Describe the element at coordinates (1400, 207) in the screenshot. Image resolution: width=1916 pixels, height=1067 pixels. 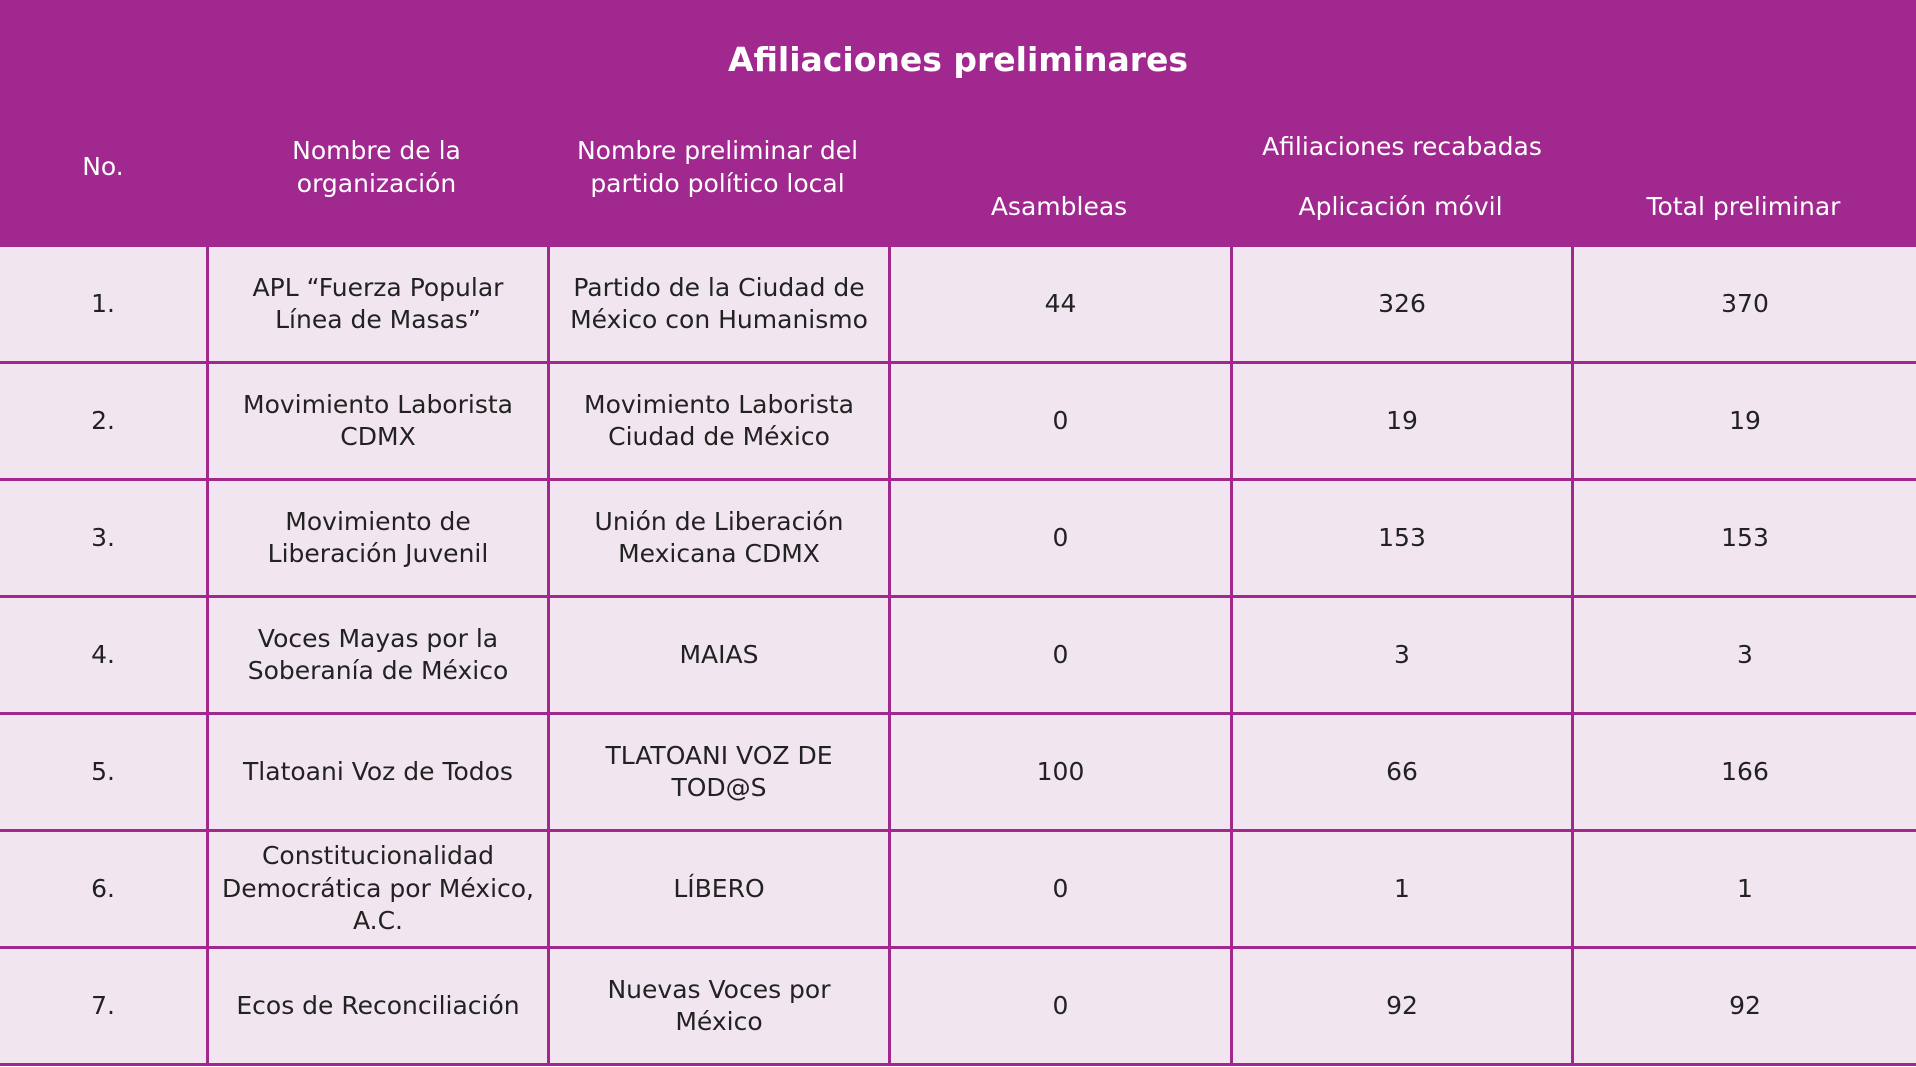
I see `column-header: Aplicación móvil` at that location.